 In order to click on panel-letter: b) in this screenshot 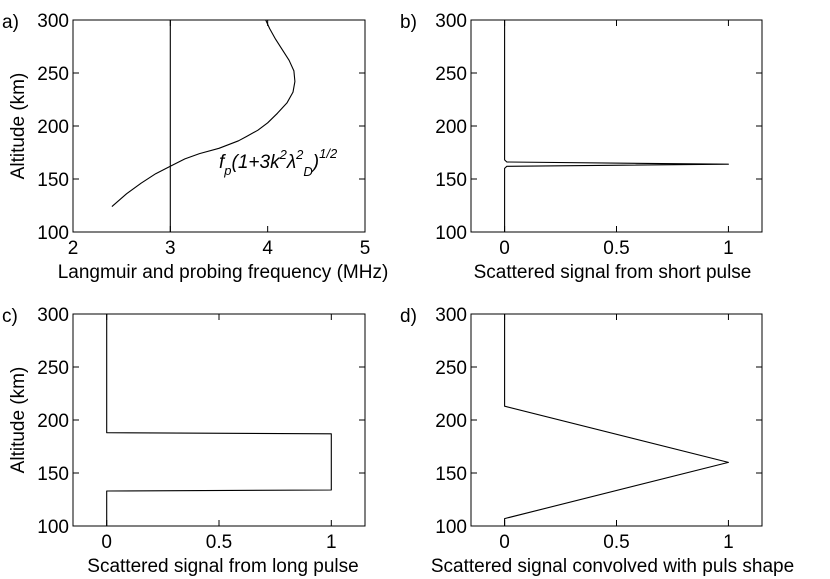, I will do `click(408, 22)`.